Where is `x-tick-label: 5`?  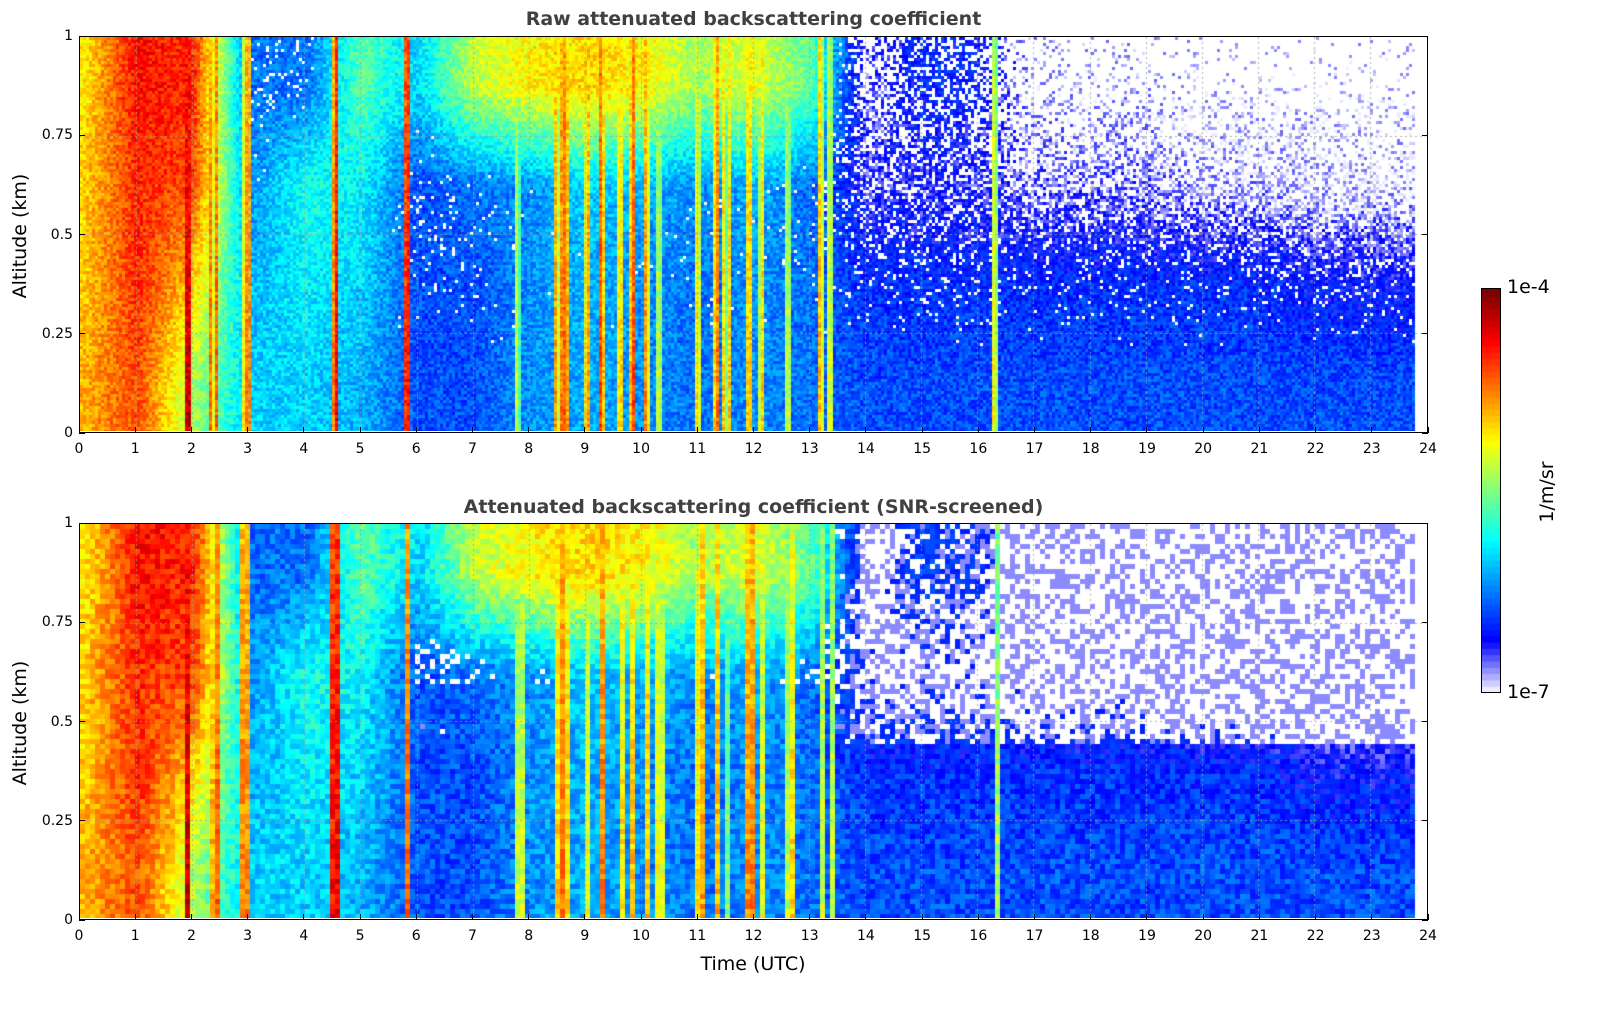
x-tick-label: 5 is located at coordinates (360, 449).